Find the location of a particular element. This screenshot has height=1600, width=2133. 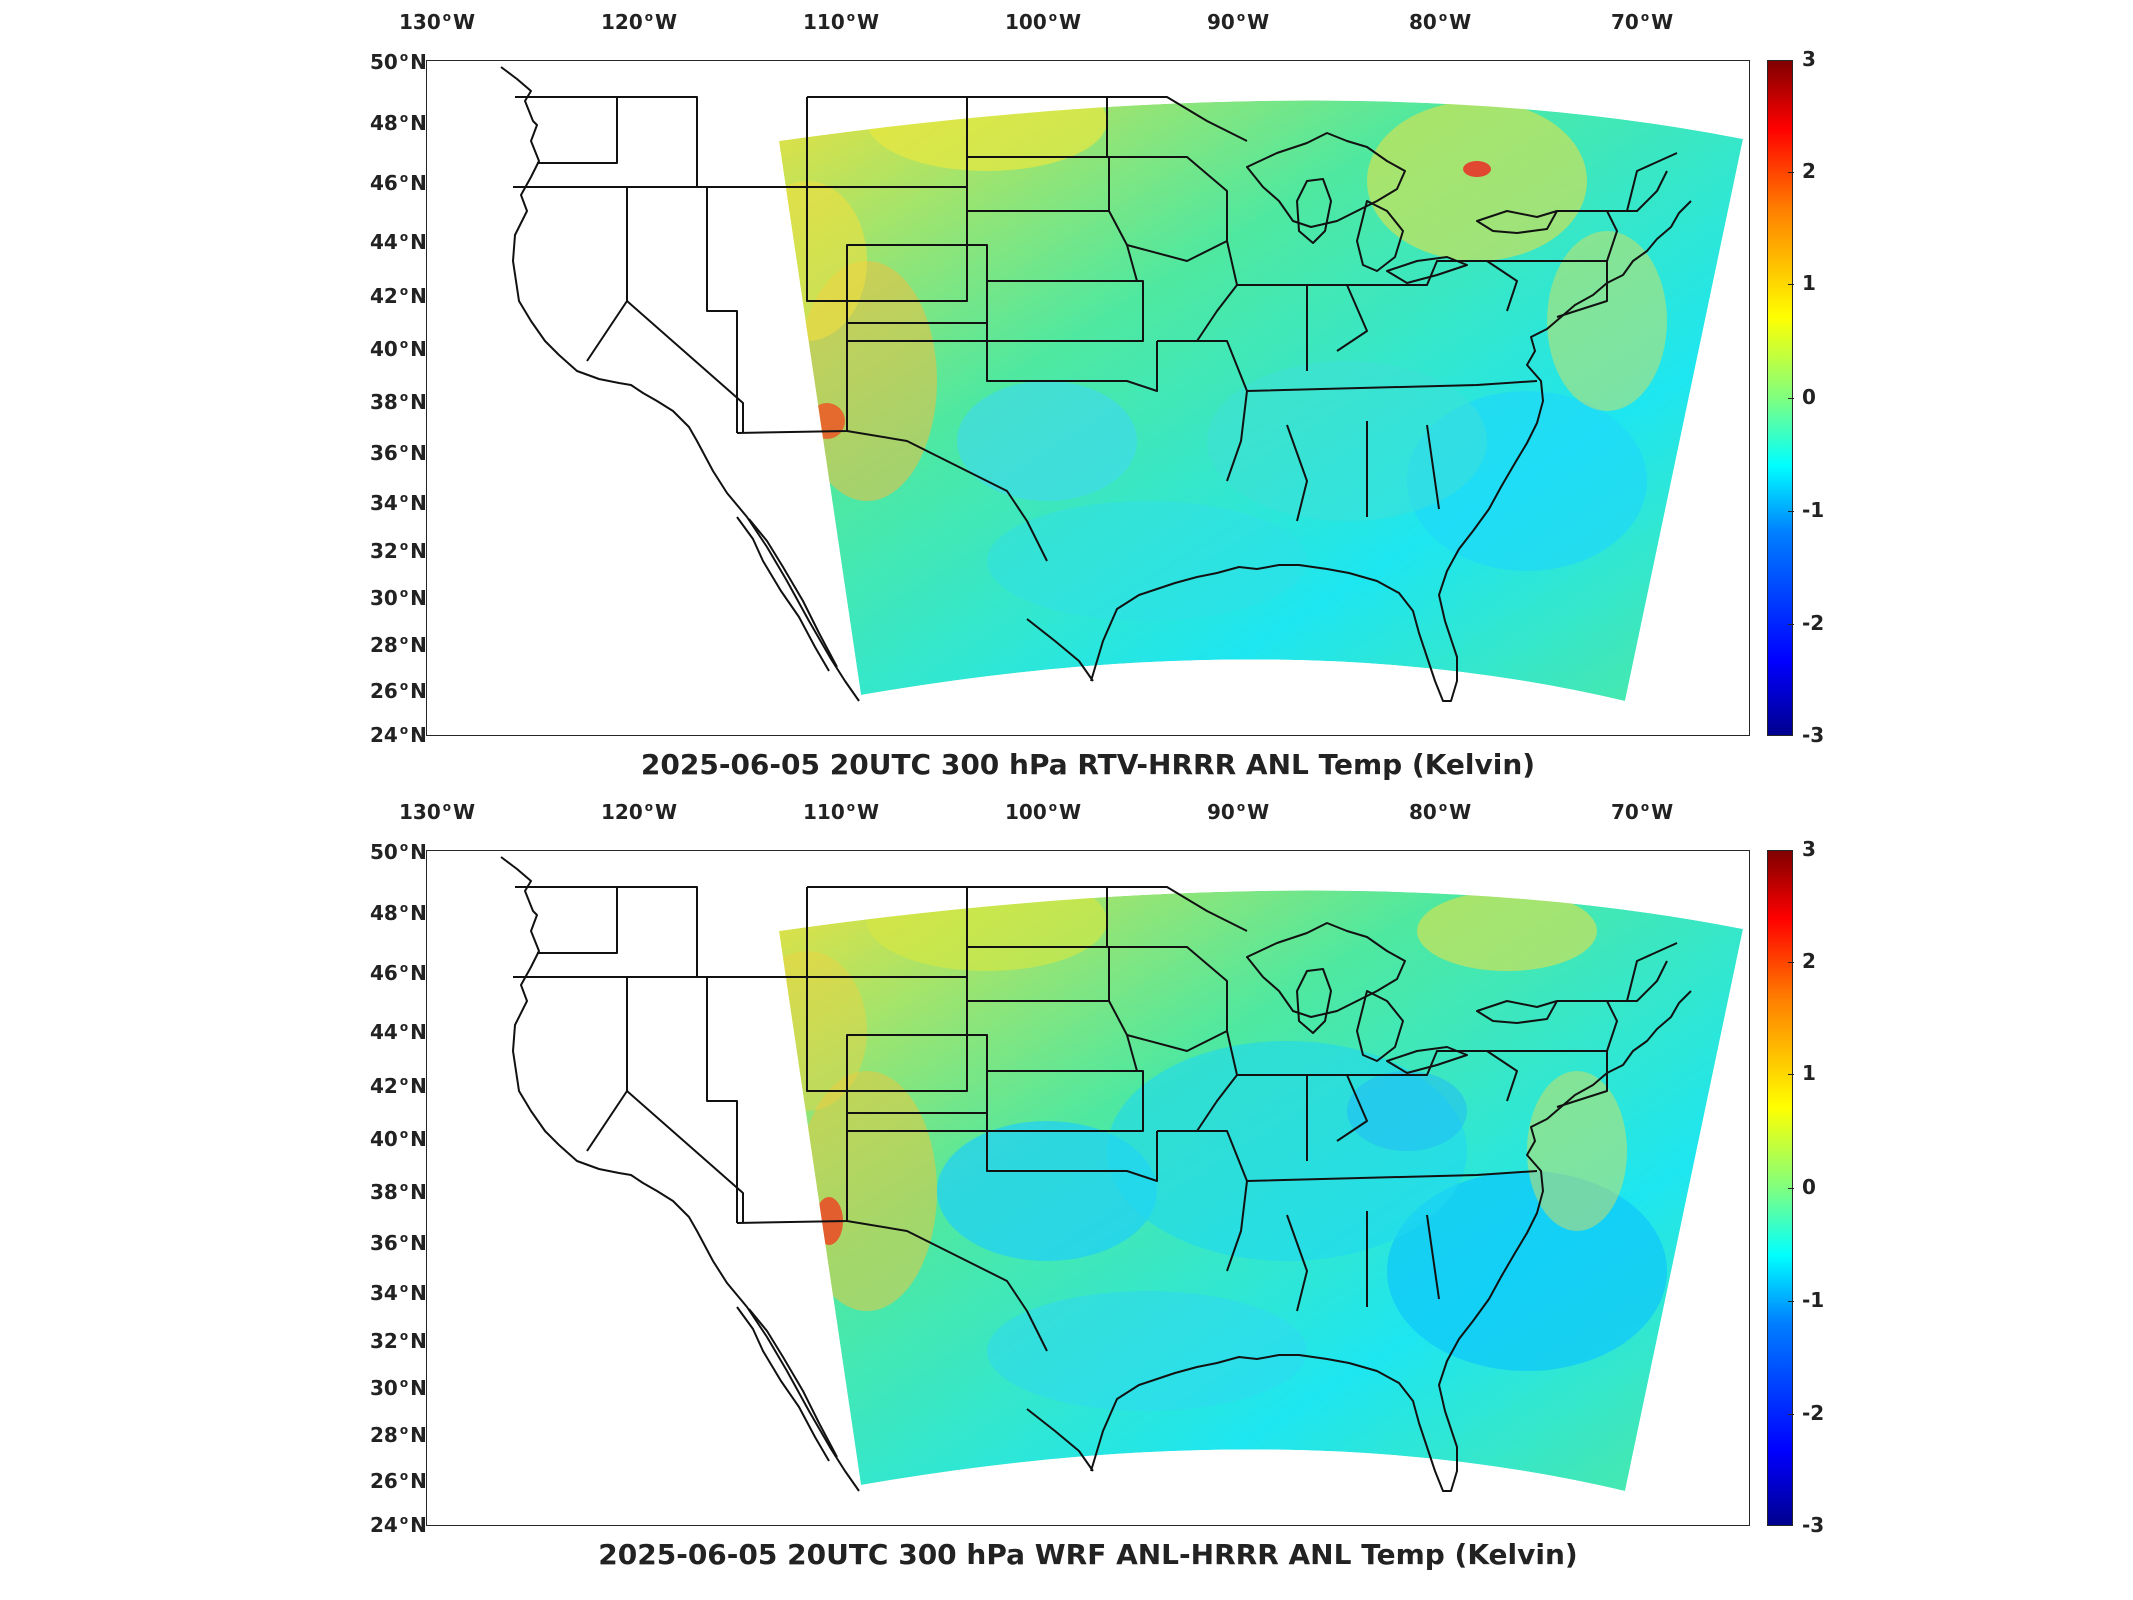

latitude-tick-label: 28 o N is located at coordinates (398, 1435).